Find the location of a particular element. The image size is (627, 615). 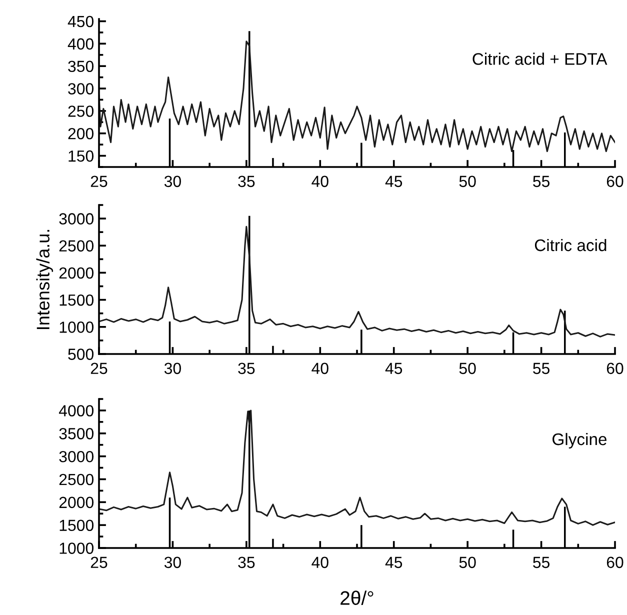

y-tick-label: 3500 is located at coordinates (76, 434).